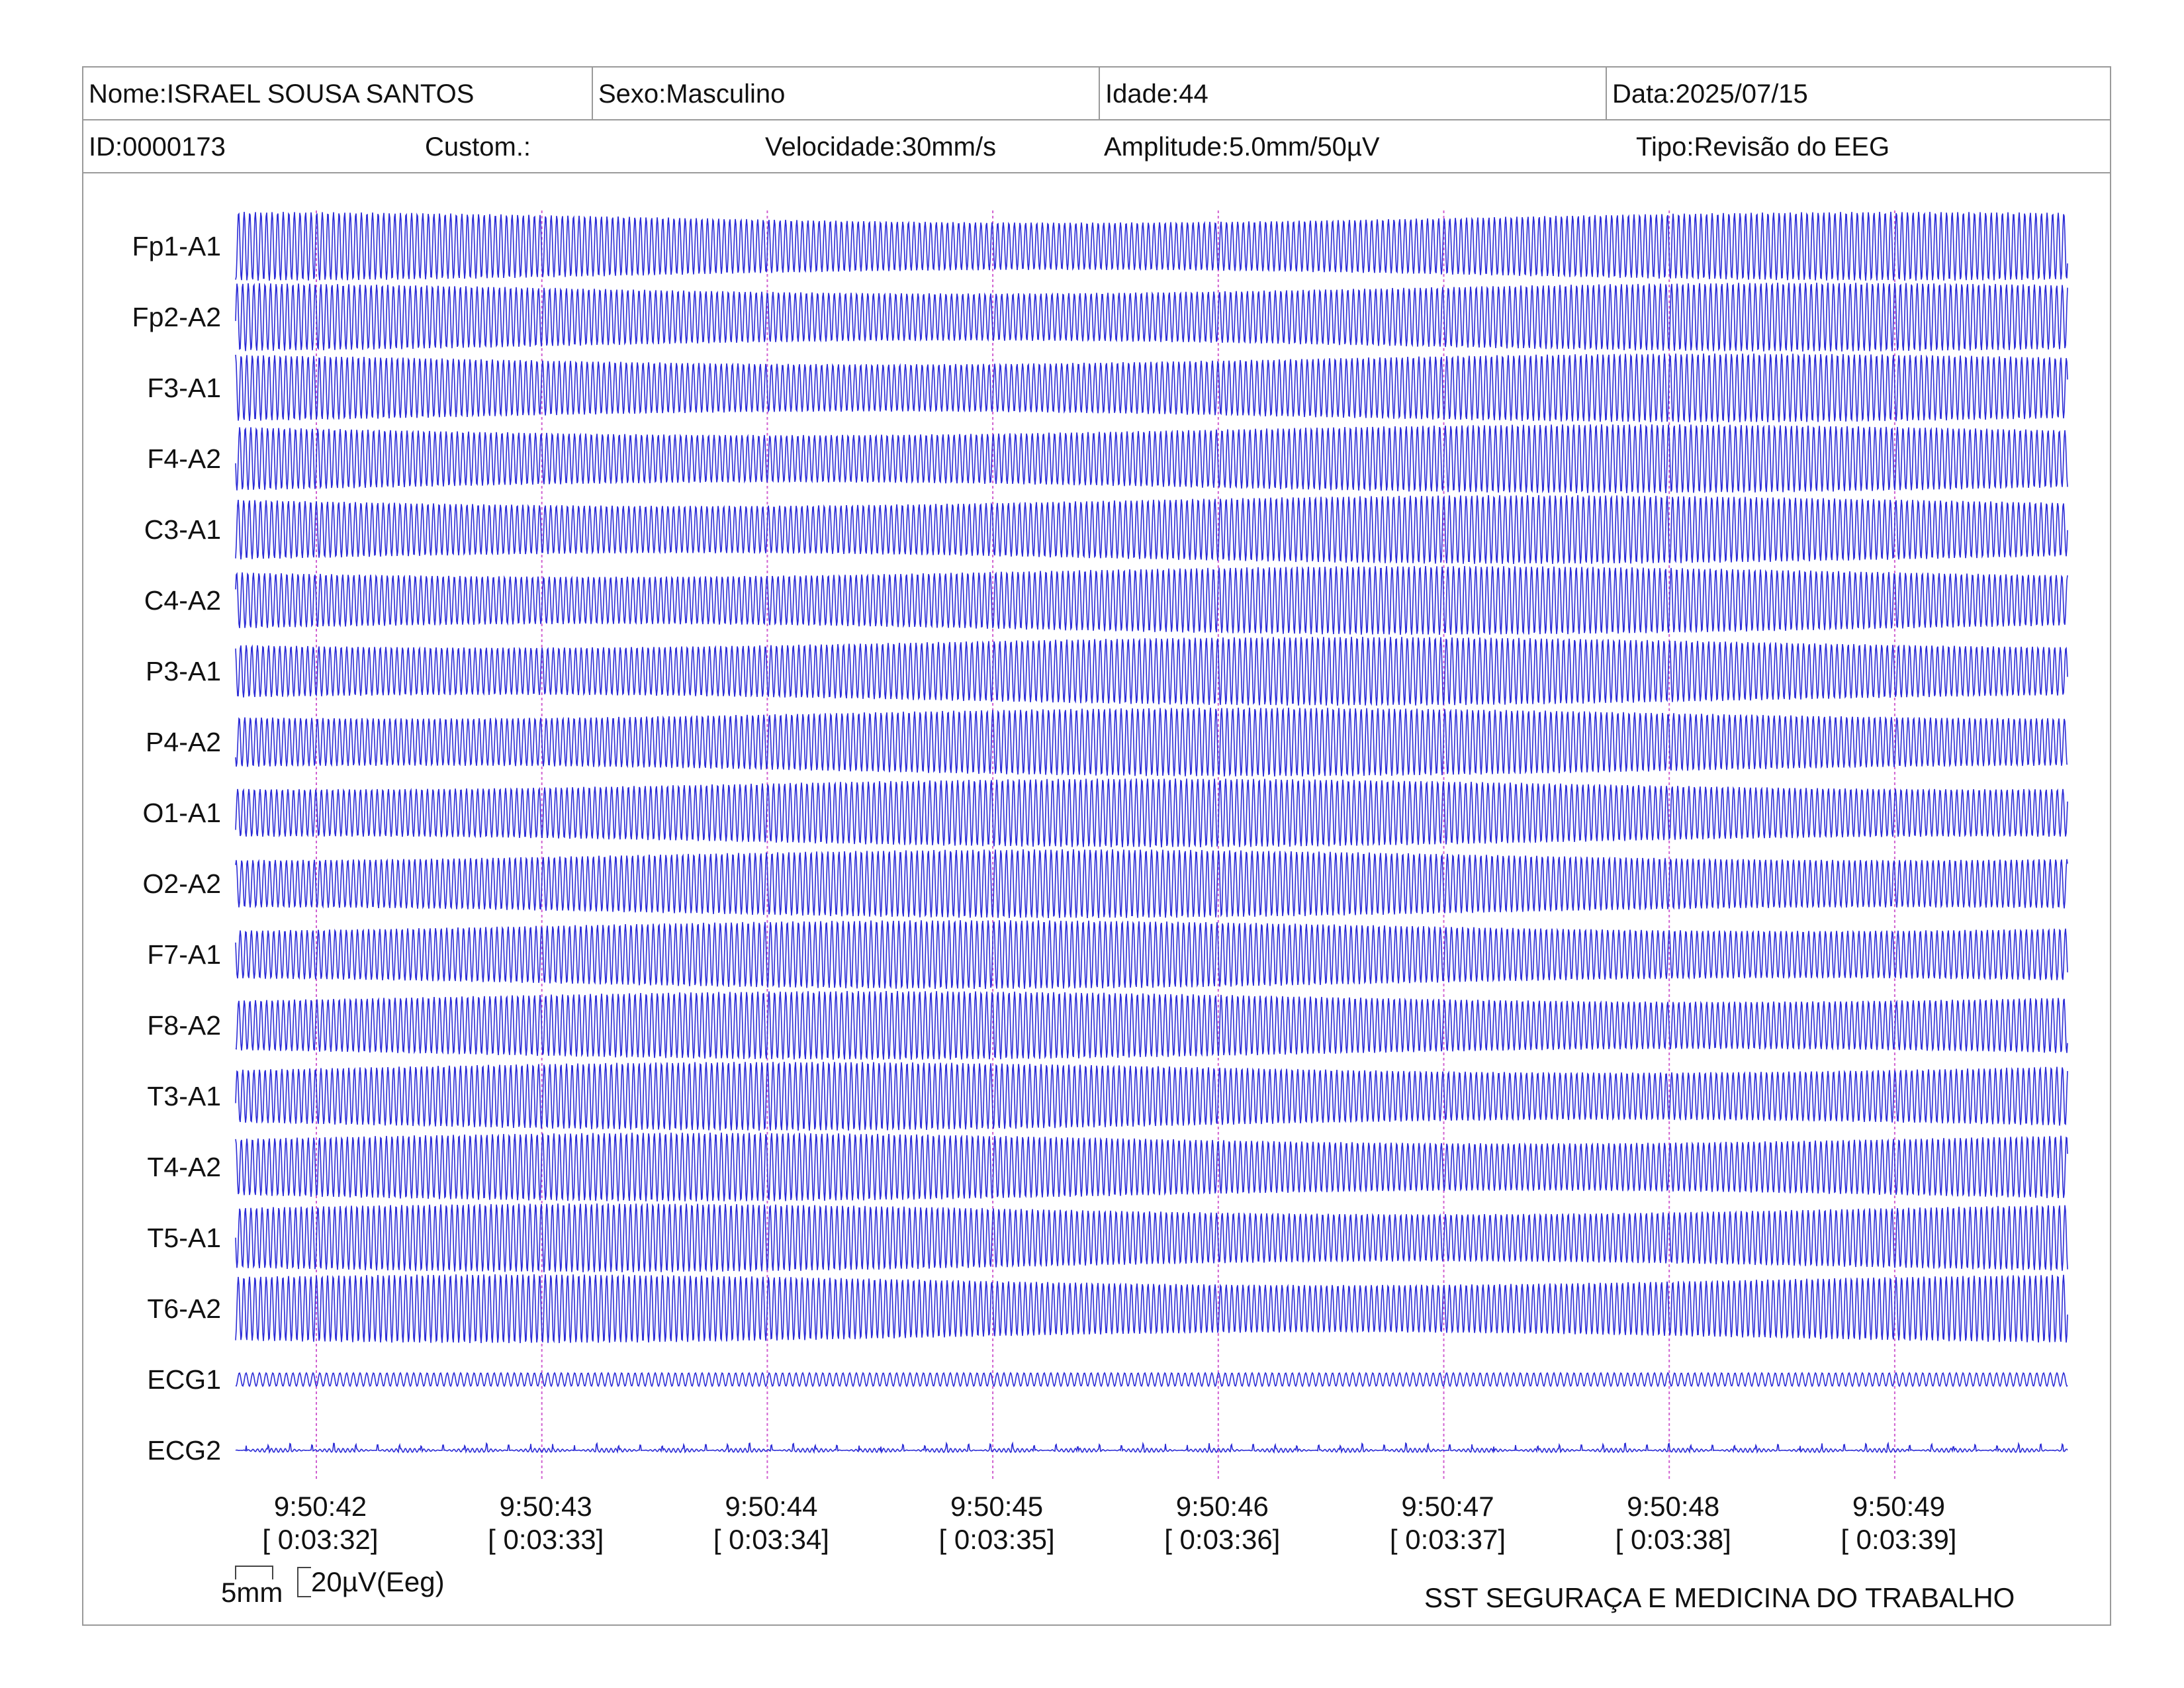 Image resolution: width=2184 pixels, height=1688 pixels. What do you see at coordinates (1153, 93) in the screenshot?
I see `patient-age: Idade:44` at bounding box center [1153, 93].